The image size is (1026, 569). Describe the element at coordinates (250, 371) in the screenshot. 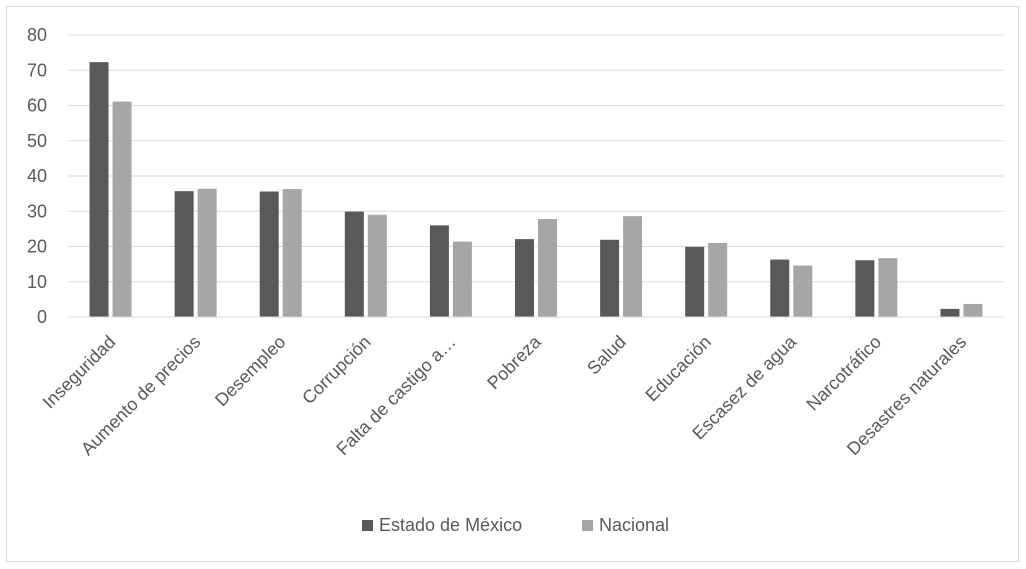

I see `x-category-label: Desempleo` at that location.